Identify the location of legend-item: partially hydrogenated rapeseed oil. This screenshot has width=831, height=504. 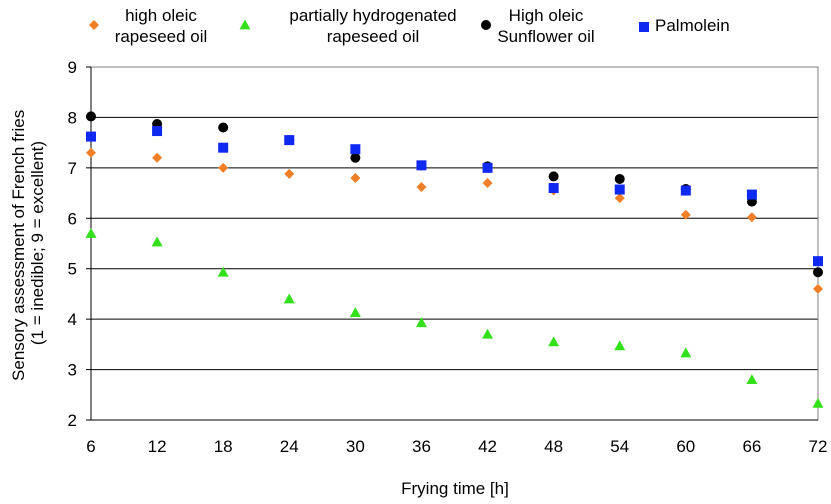
(348, 26).